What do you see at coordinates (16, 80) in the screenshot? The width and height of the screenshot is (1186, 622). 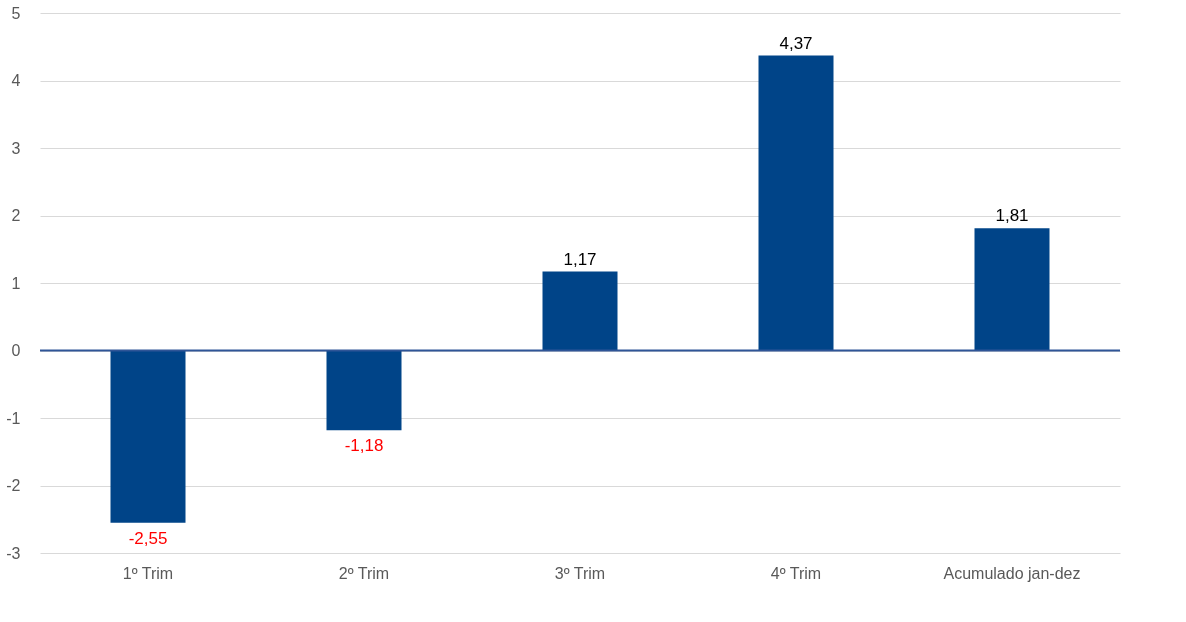 I see `y-tick-label: 4` at bounding box center [16, 80].